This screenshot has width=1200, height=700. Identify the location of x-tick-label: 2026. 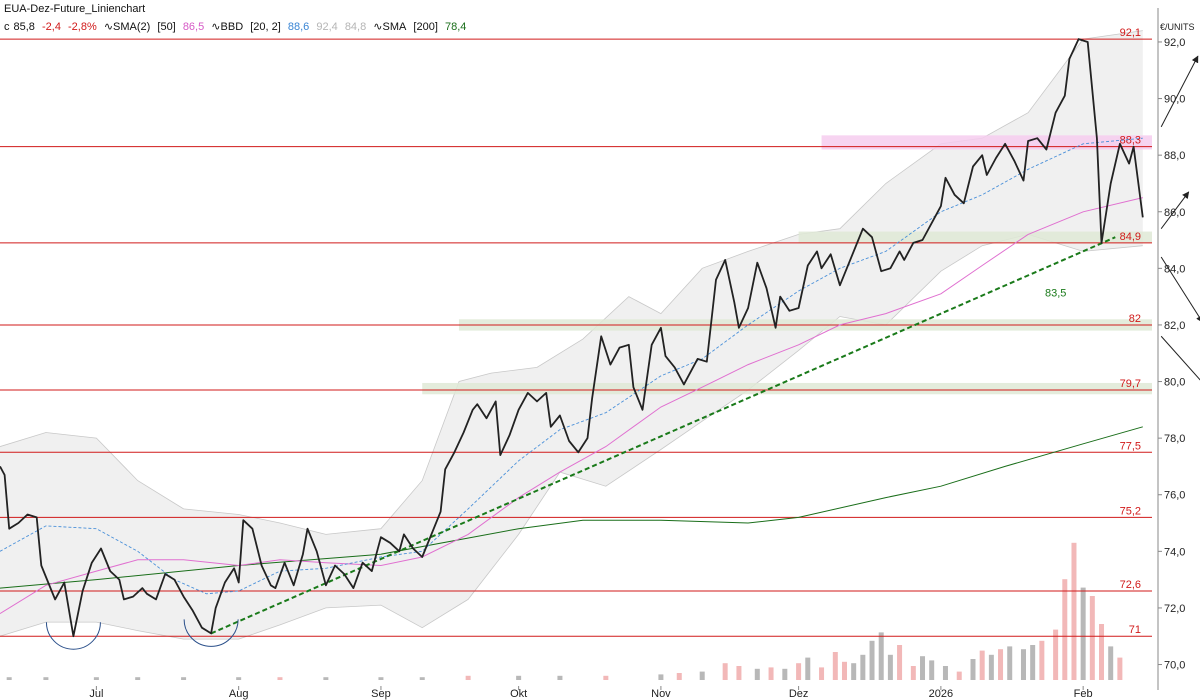
(941, 694).